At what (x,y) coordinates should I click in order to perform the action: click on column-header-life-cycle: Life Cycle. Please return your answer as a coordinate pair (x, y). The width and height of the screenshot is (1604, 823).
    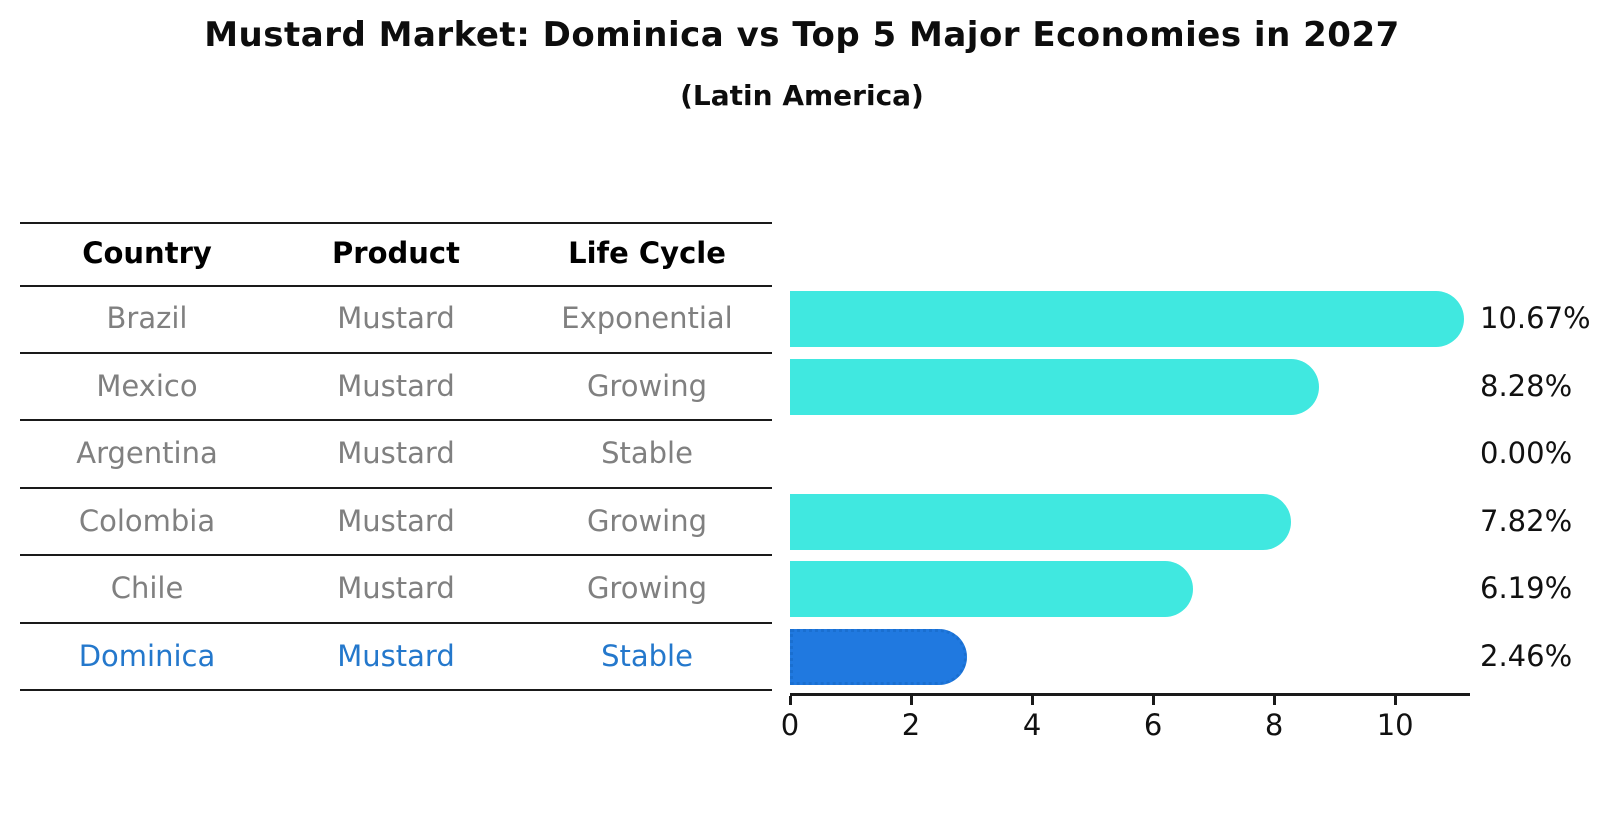
    Looking at the image, I should click on (647, 253).